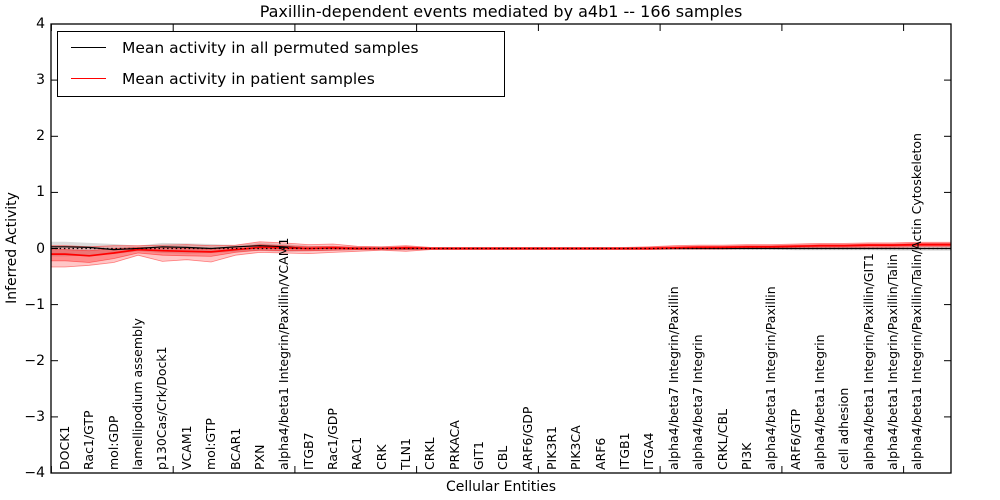  I want to click on x-tick-label: ITGB7, so click(308, 451).